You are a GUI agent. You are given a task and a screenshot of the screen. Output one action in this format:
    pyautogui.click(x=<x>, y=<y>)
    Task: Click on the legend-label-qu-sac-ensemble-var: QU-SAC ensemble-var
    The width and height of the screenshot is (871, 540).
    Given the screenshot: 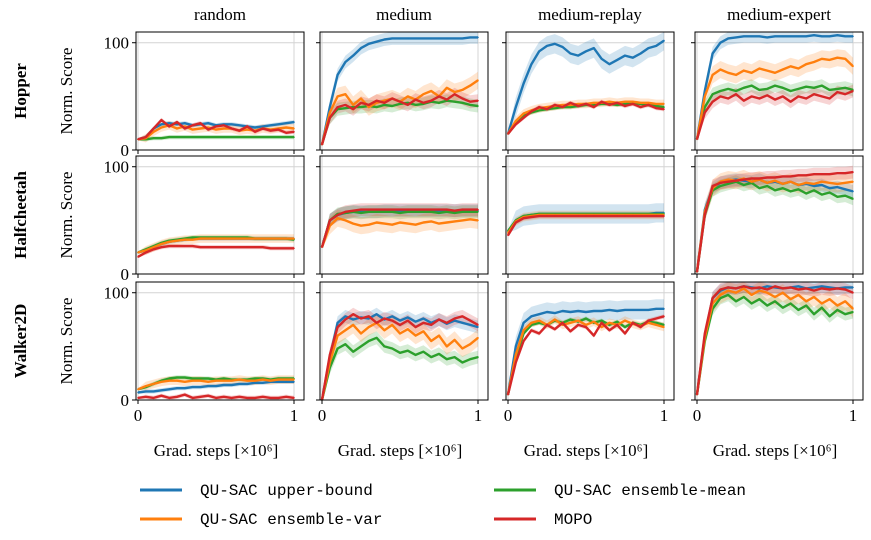 What is the action you would take?
    pyautogui.click(x=291, y=520)
    